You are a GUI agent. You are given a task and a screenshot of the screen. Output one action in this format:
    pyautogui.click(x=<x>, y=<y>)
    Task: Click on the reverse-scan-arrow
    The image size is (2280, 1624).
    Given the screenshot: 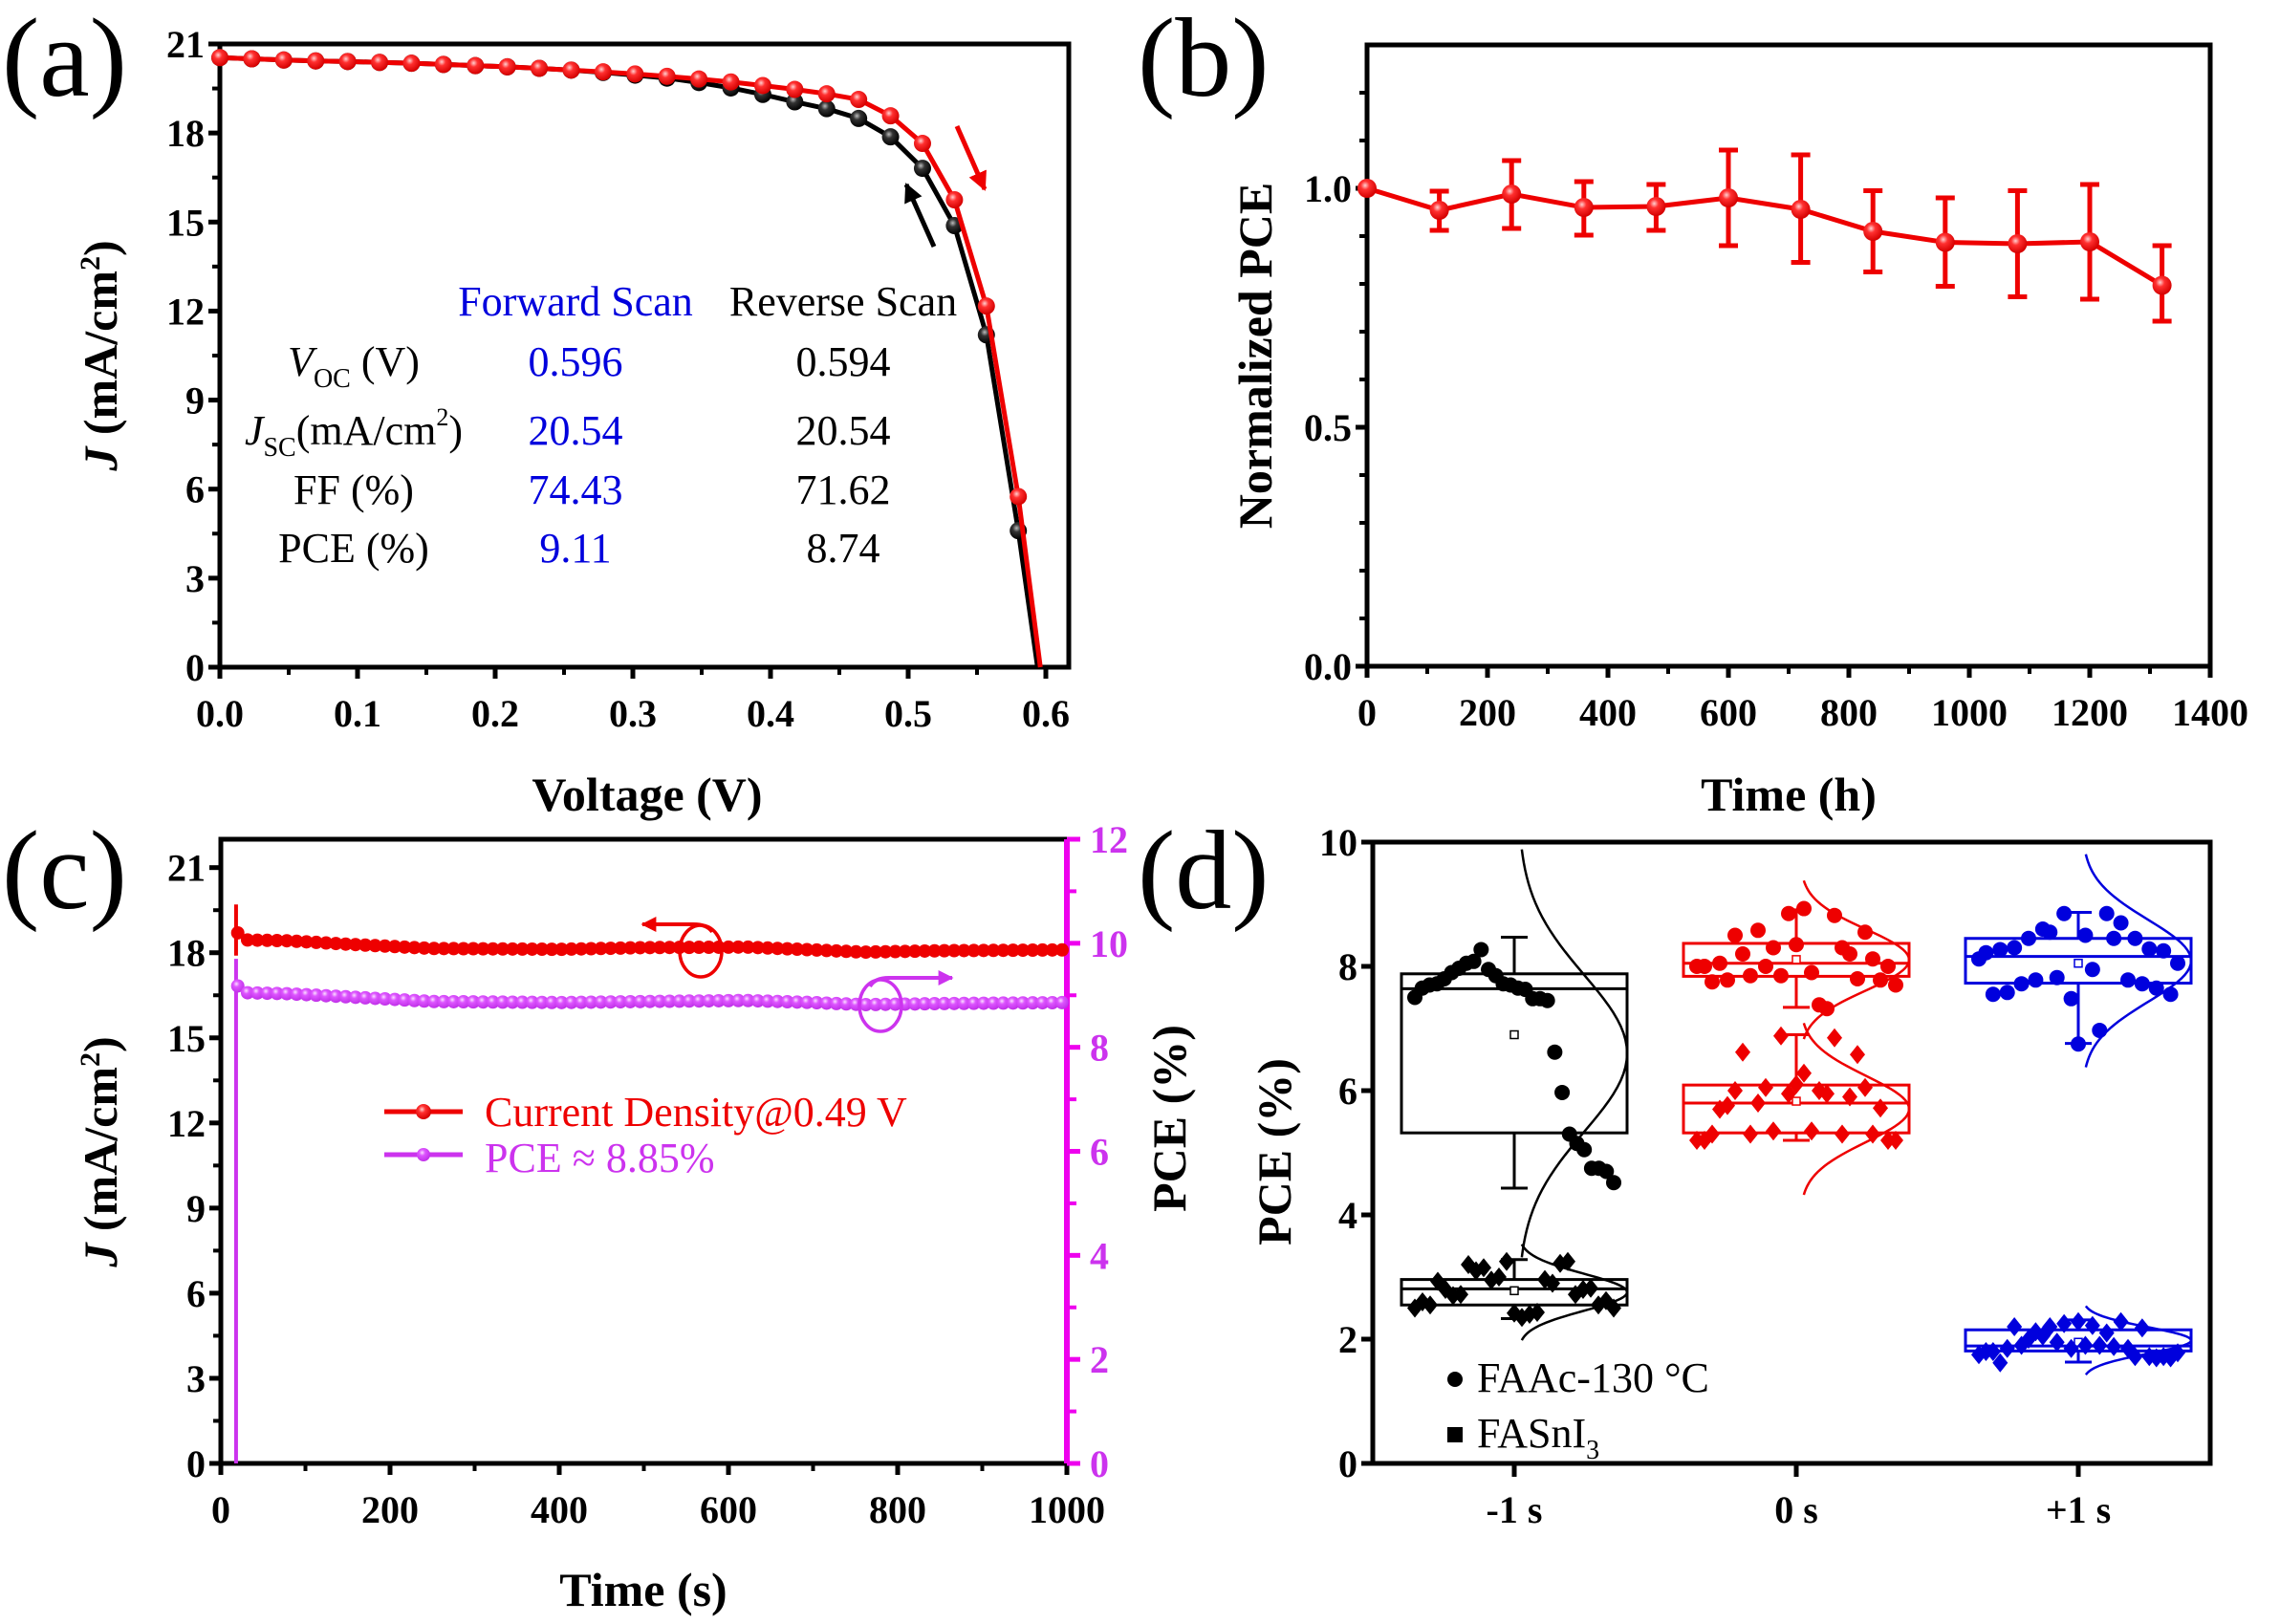 What is the action you would take?
    pyautogui.click(x=920, y=216)
    